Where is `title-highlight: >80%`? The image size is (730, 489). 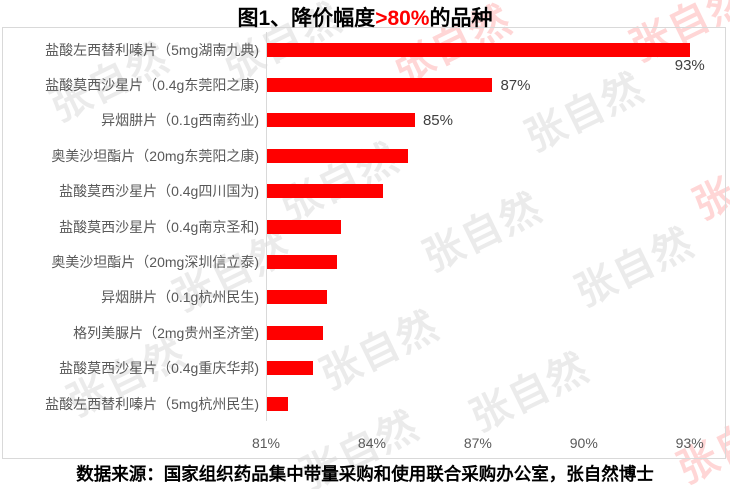
title-highlight: >80% is located at coordinates (402, 18).